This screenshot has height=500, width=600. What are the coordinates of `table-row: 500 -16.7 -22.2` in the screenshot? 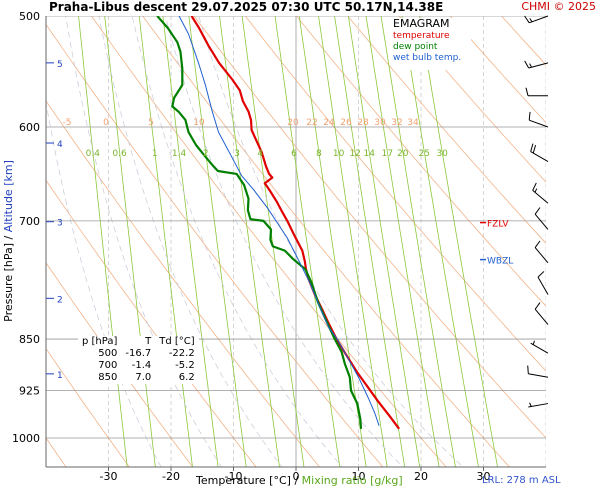 It's located at (138, 354).